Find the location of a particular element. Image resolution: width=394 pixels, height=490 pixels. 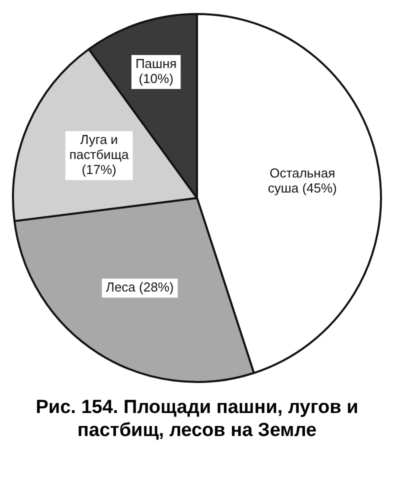

slice-label: Луга и пастбища is located at coordinates (99, 147).